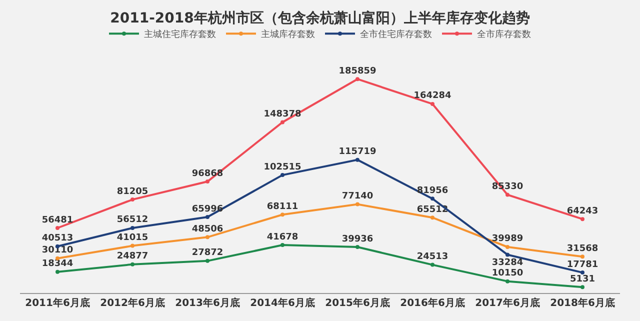 The height and width of the screenshot is (321, 640). What do you see at coordinates (282, 303) in the screenshot?
I see `x-tick-label: 2014年6月底` at bounding box center [282, 303].